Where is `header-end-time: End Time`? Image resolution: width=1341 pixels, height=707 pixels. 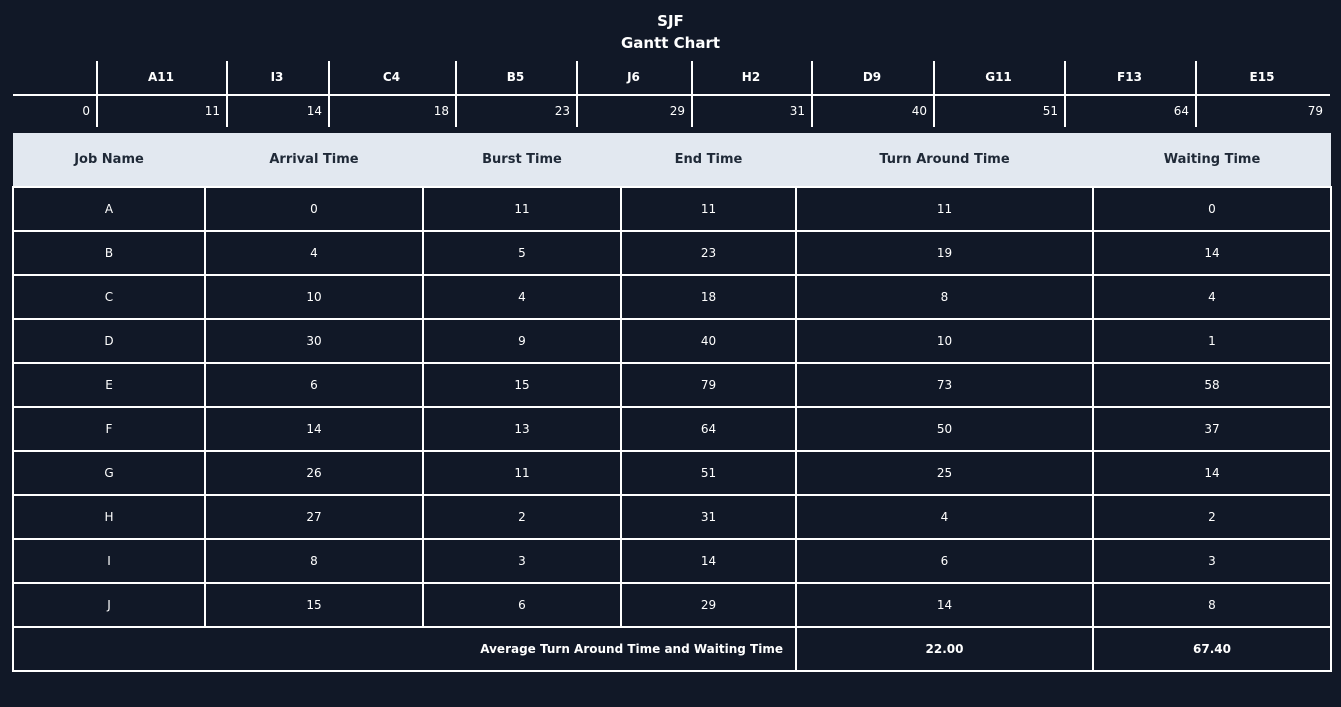 header-end-time: End Time is located at coordinates (708, 160).